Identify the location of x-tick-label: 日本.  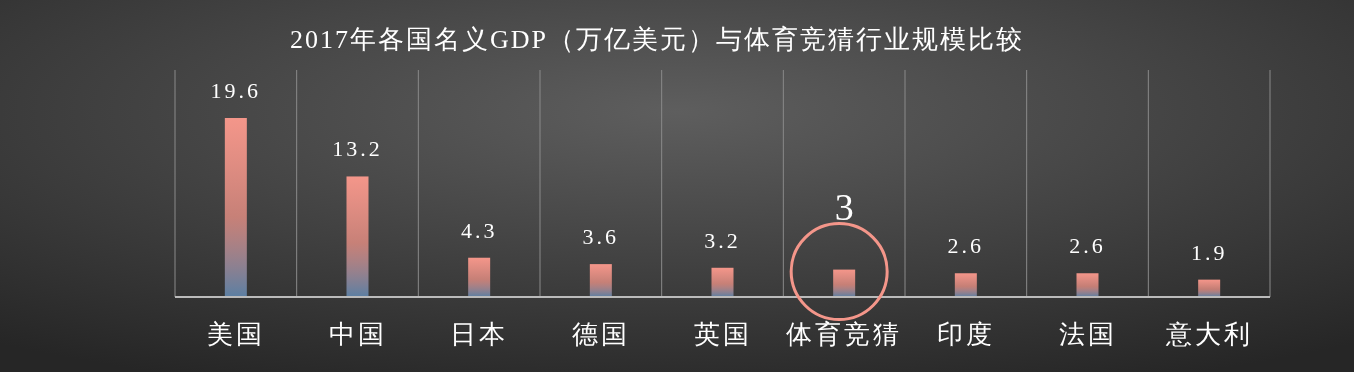
(479, 334).